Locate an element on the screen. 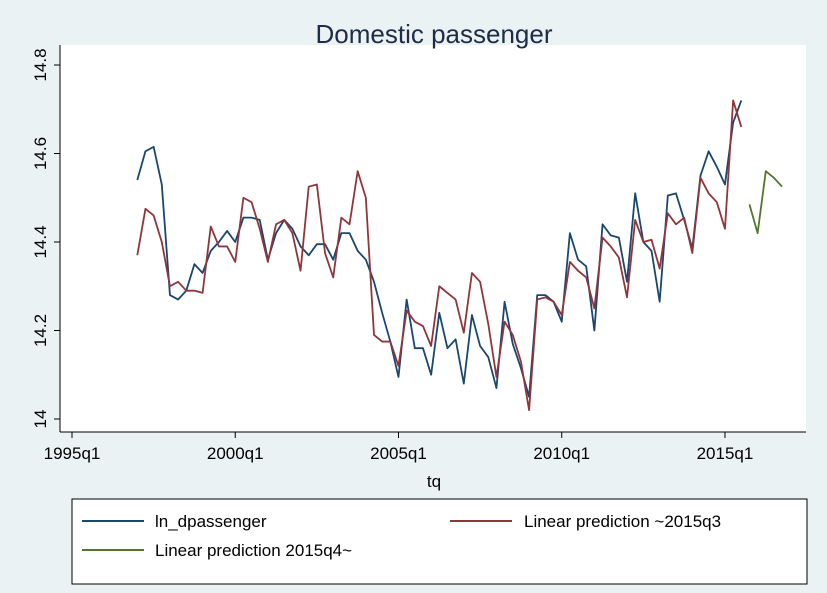  x-axis-label: tq is located at coordinates (434, 481).